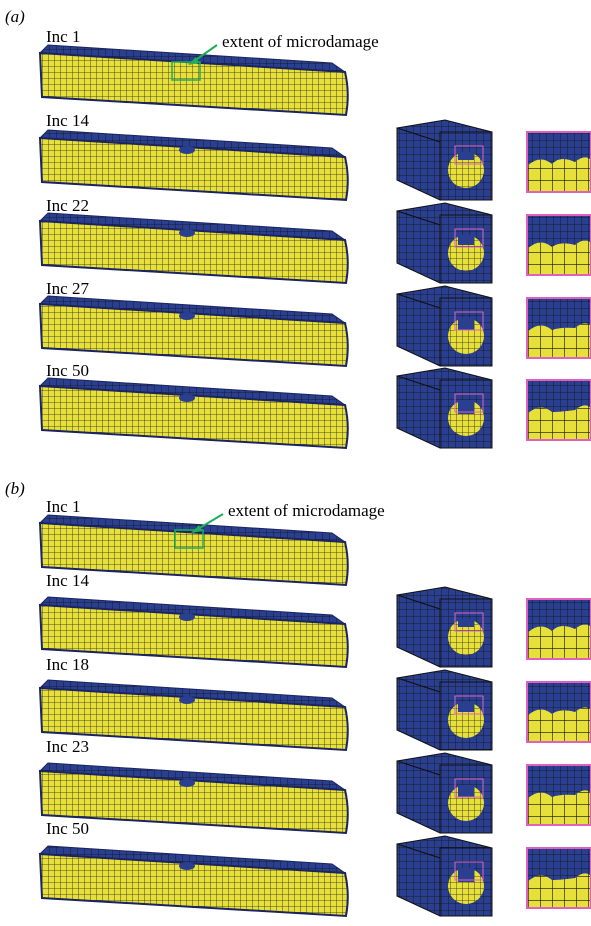 The width and height of the screenshot is (591, 926). I want to click on panel-label: (a), so click(15, 16).